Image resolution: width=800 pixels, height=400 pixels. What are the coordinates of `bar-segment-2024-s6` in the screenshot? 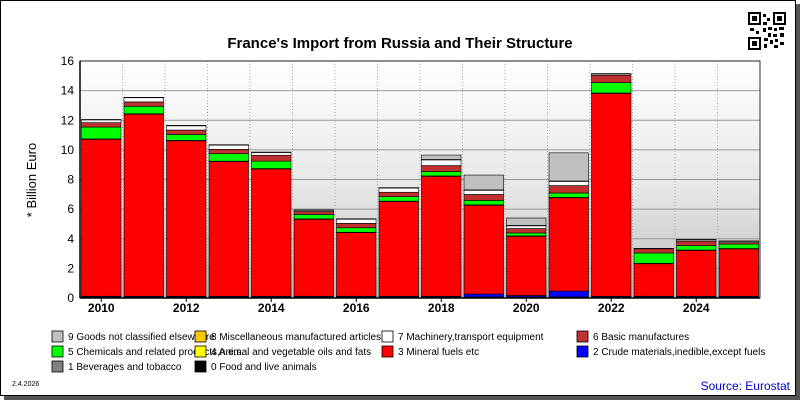 It's located at (696, 243).